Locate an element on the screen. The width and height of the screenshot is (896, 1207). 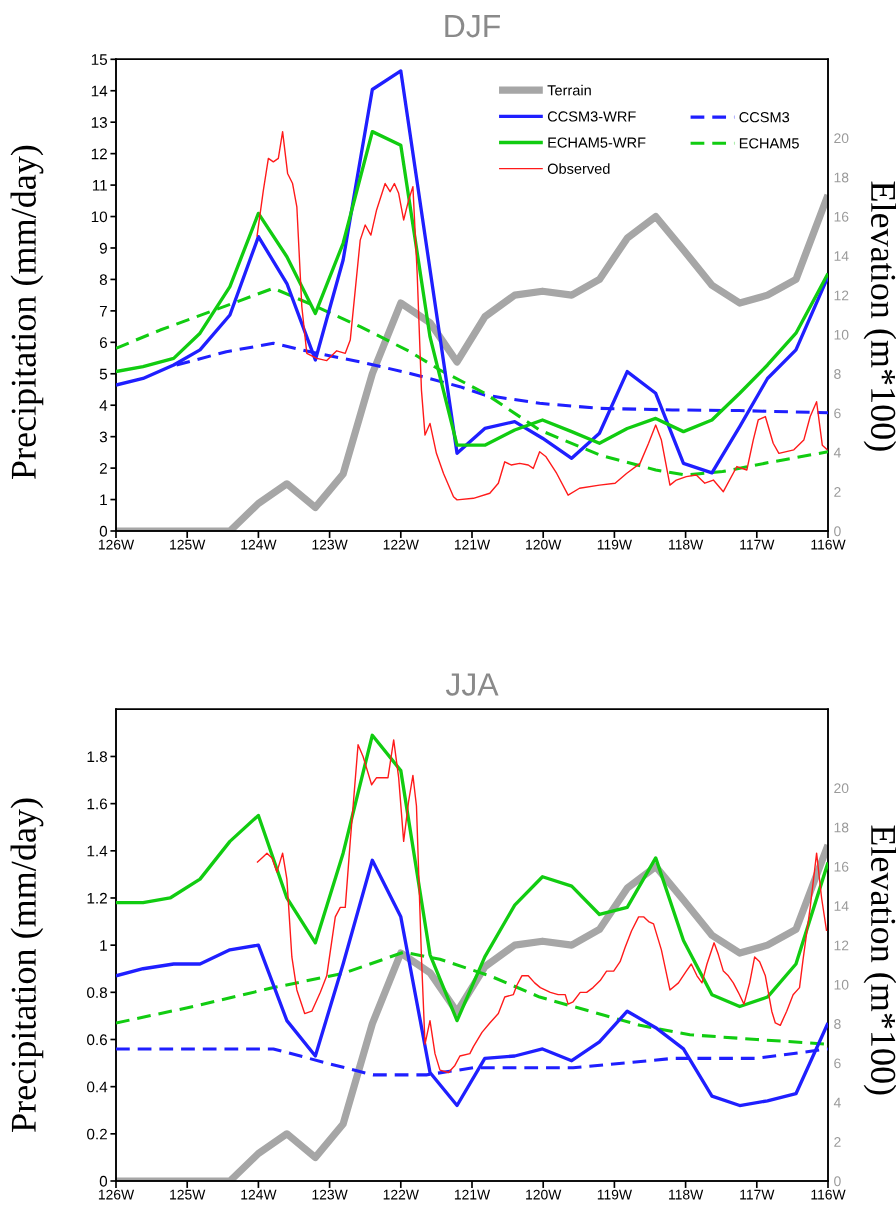
legend-label: Observed is located at coordinates (578, 168).